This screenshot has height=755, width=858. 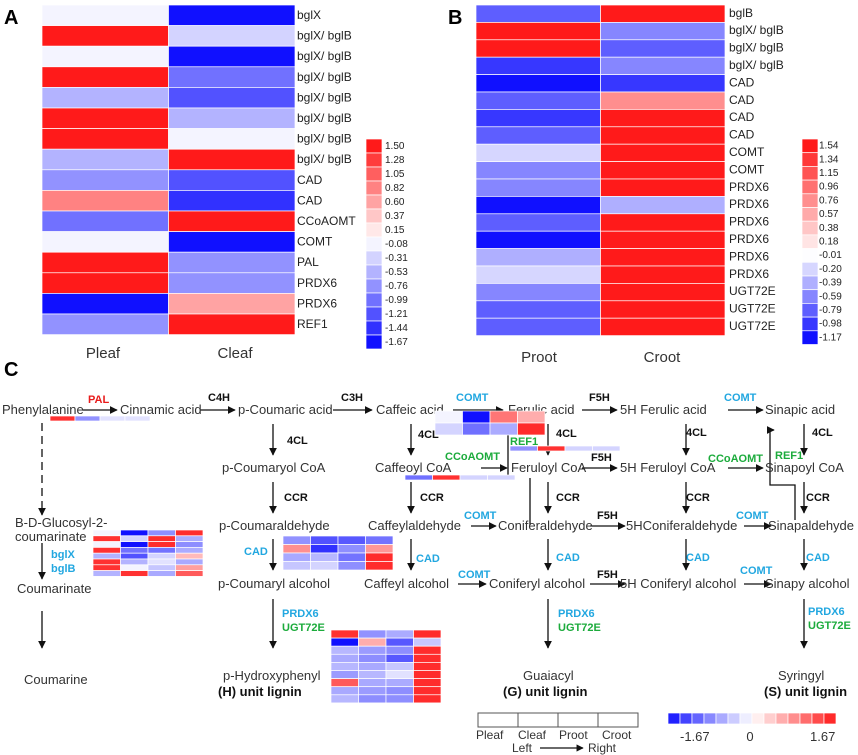 I want to click on legend-tick: -0.59, so click(x=830, y=296).